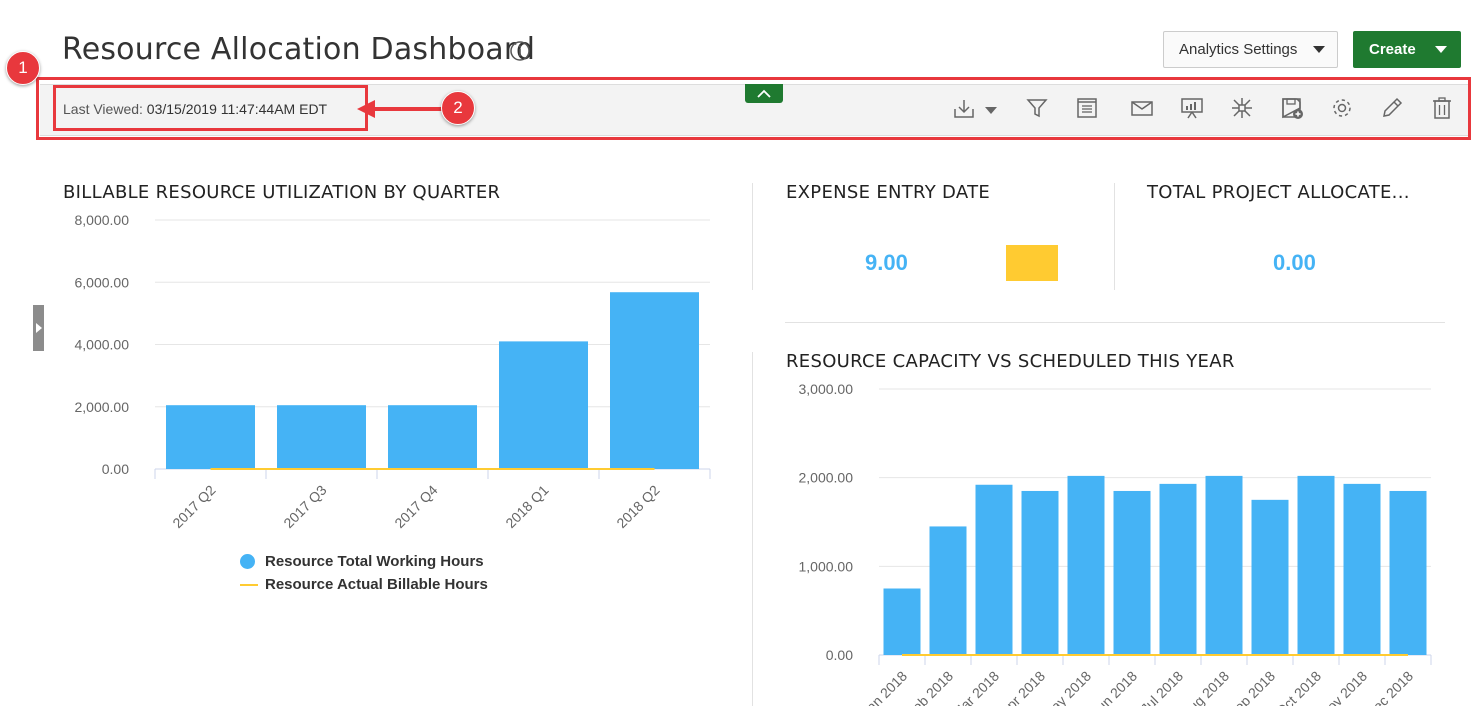  What do you see at coordinates (1342, 108) in the screenshot?
I see `settings-icon` at bounding box center [1342, 108].